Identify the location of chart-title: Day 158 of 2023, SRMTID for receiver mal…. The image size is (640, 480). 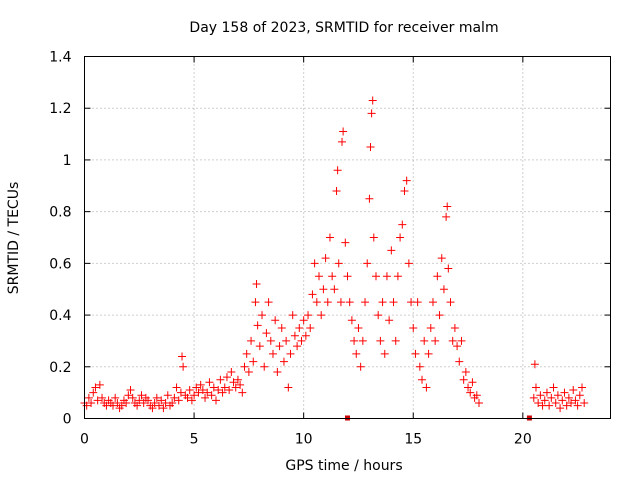
(343, 28).